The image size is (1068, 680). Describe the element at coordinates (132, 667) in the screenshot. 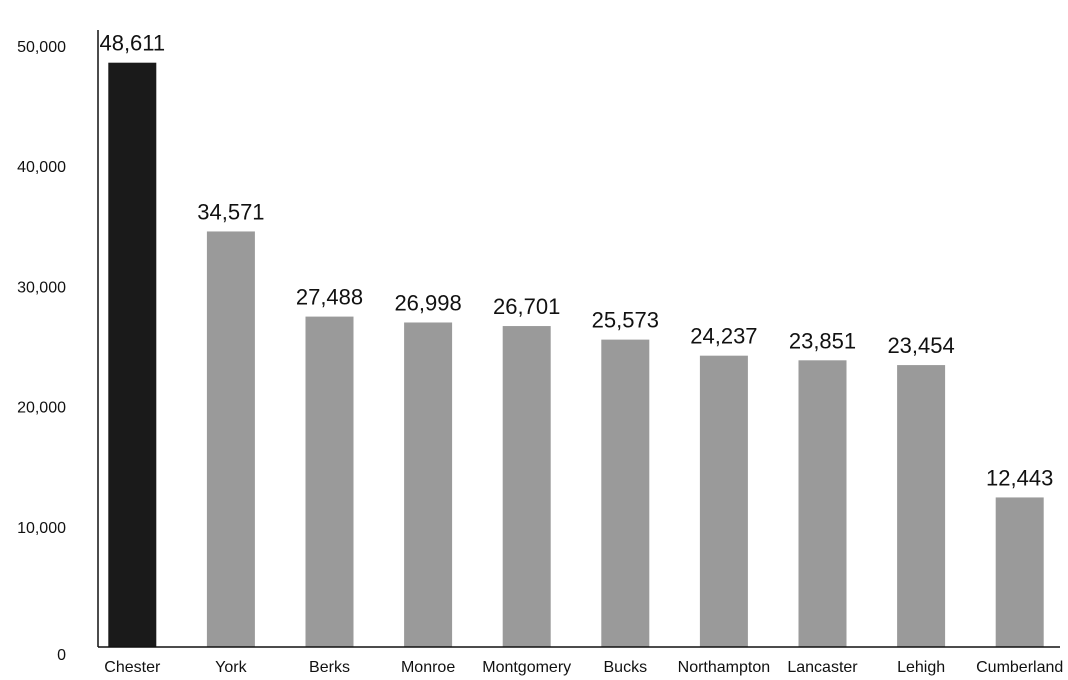

I see `category-label-chester: Chester` at that location.